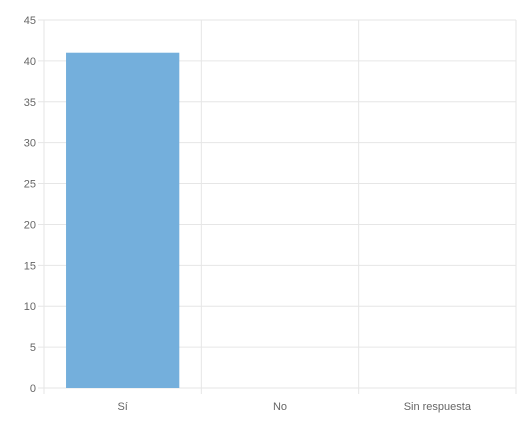  What do you see at coordinates (33, 389) in the screenshot?
I see `y-tick-label: 0` at bounding box center [33, 389].